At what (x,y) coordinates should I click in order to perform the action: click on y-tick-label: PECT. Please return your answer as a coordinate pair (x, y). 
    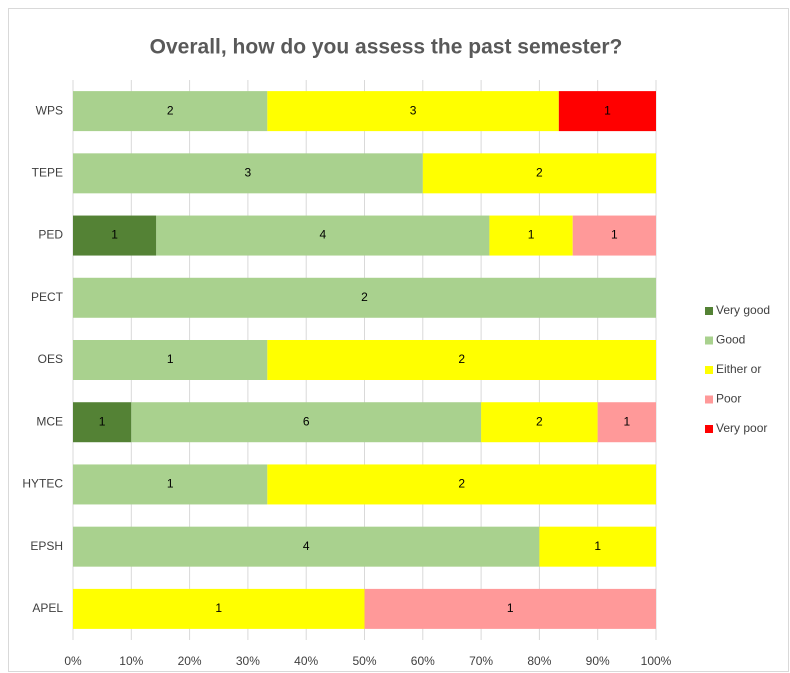
    Looking at the image, I should click on (47, 297).